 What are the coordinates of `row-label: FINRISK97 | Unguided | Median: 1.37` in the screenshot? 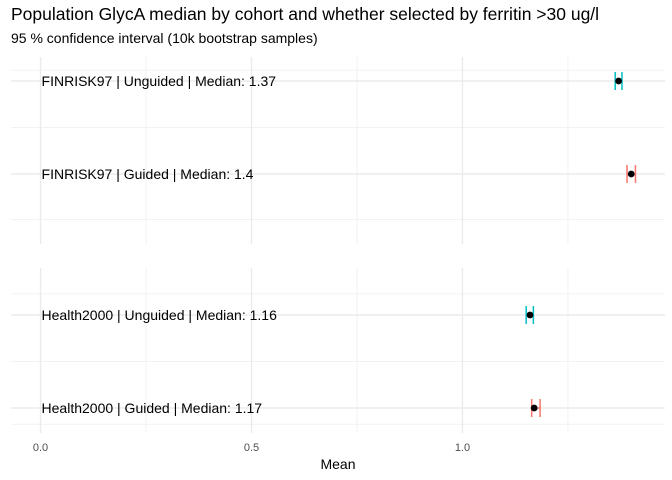 It's located at (159, 81).